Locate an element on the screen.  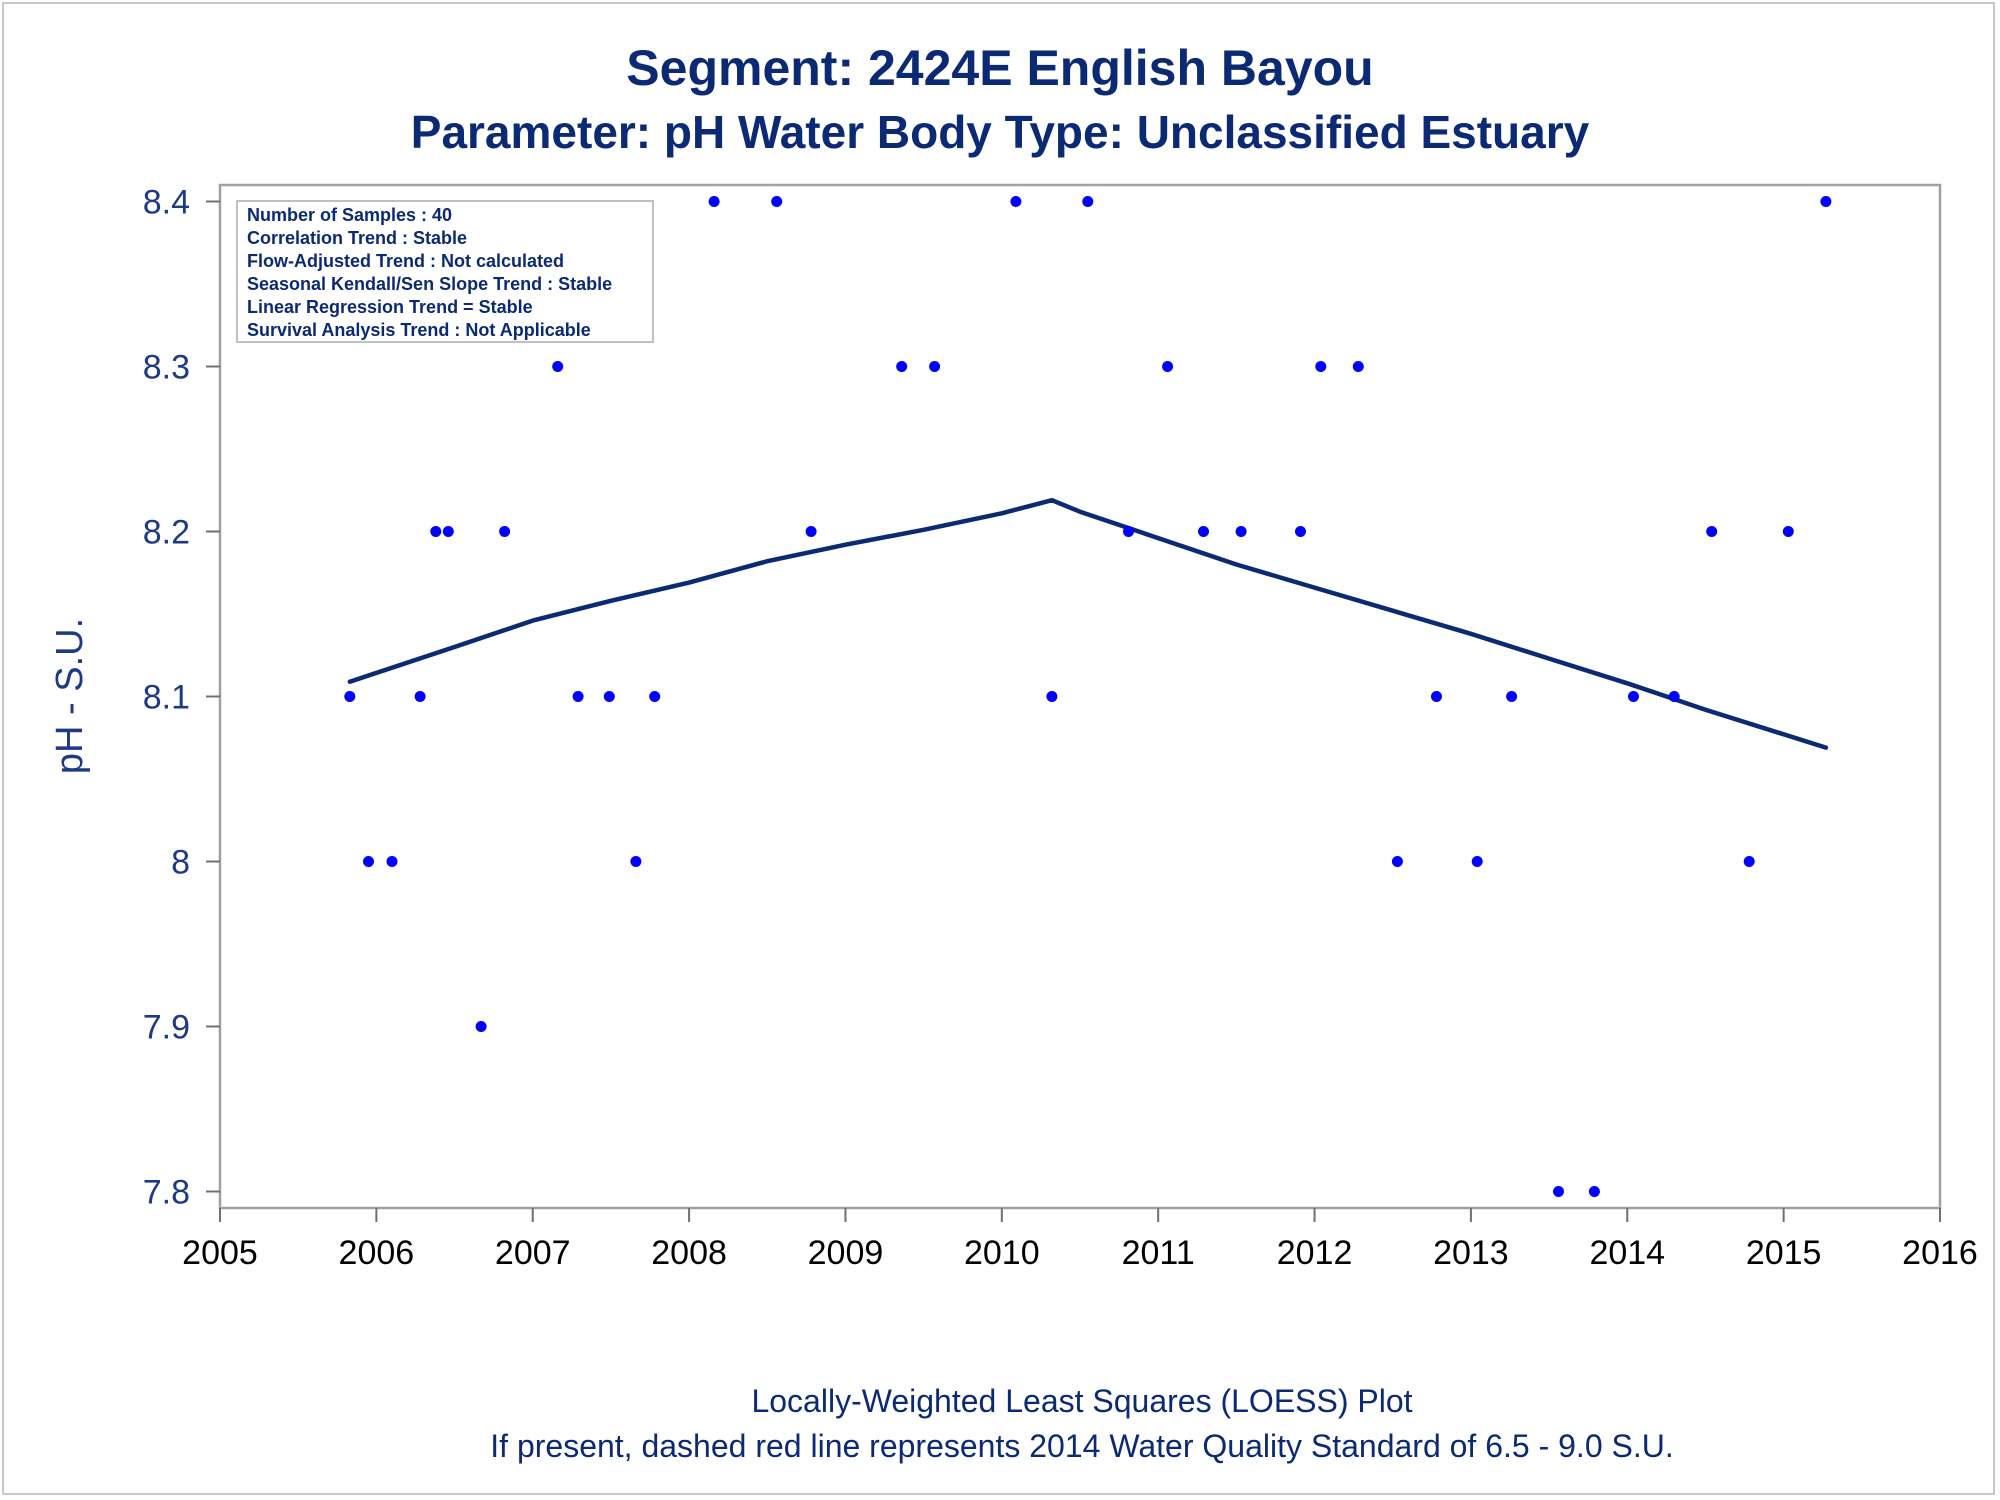
y-axis: 7.8 7.9 8 8.1 8.2 8.3 8.4 is located at coordinates (181, 698).